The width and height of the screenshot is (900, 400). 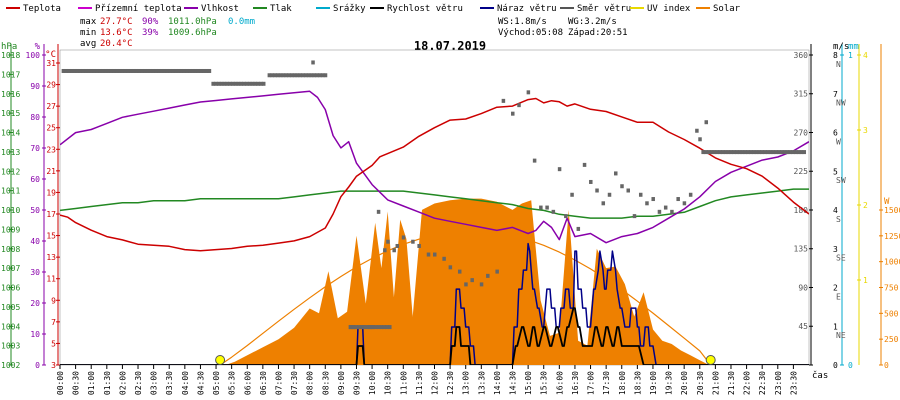 What do you see at coordinates (841, 258) in the screenshot?
I see `direction-axis-compass-label: SE` at bounding box center [841, 258].